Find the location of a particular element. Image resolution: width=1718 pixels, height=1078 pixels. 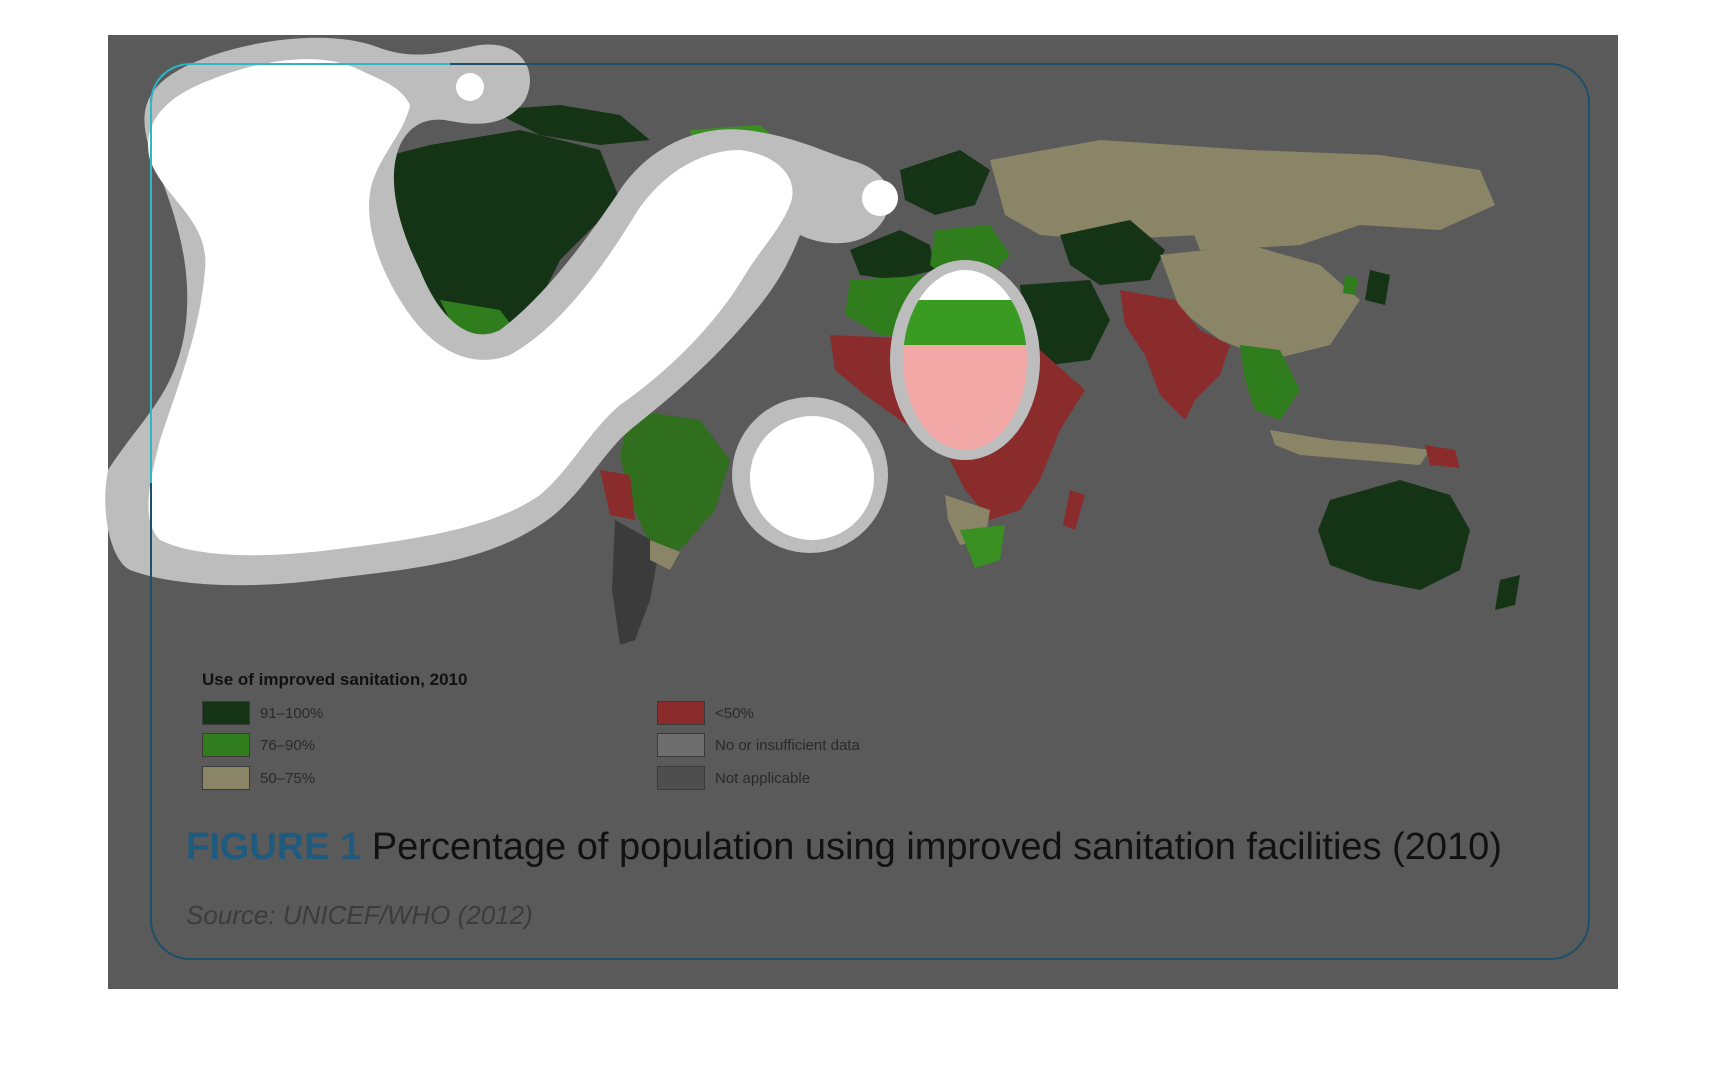

legend-title: Use of improved sanitation, 2010 is located at coordinates (335, 679).